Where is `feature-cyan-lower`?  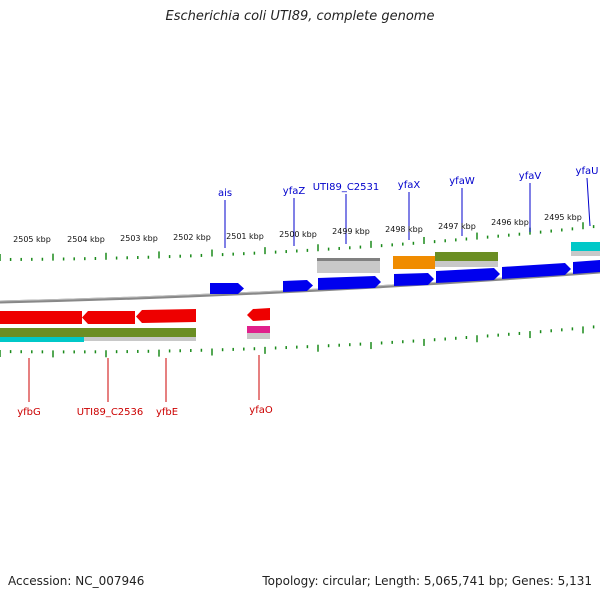 feature-cyan-lower is located at coordinates (42, 339).